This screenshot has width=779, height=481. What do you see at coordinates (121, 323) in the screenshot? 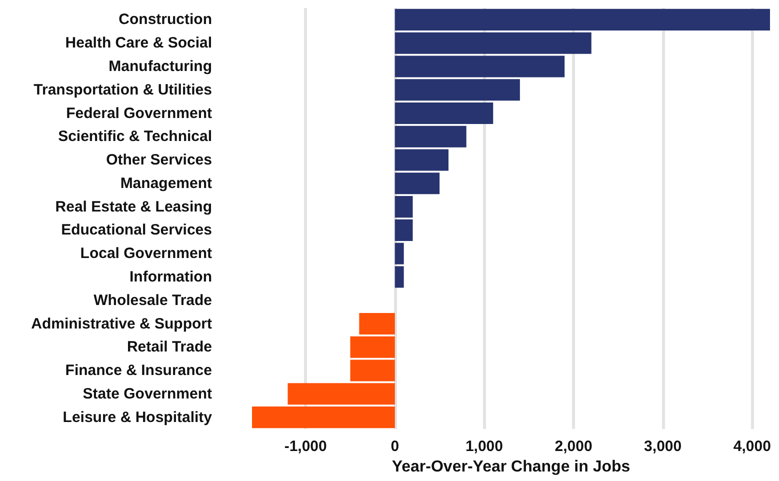
I see `y-tick-label: Administrative & Support` at bounding box center [121, 323].